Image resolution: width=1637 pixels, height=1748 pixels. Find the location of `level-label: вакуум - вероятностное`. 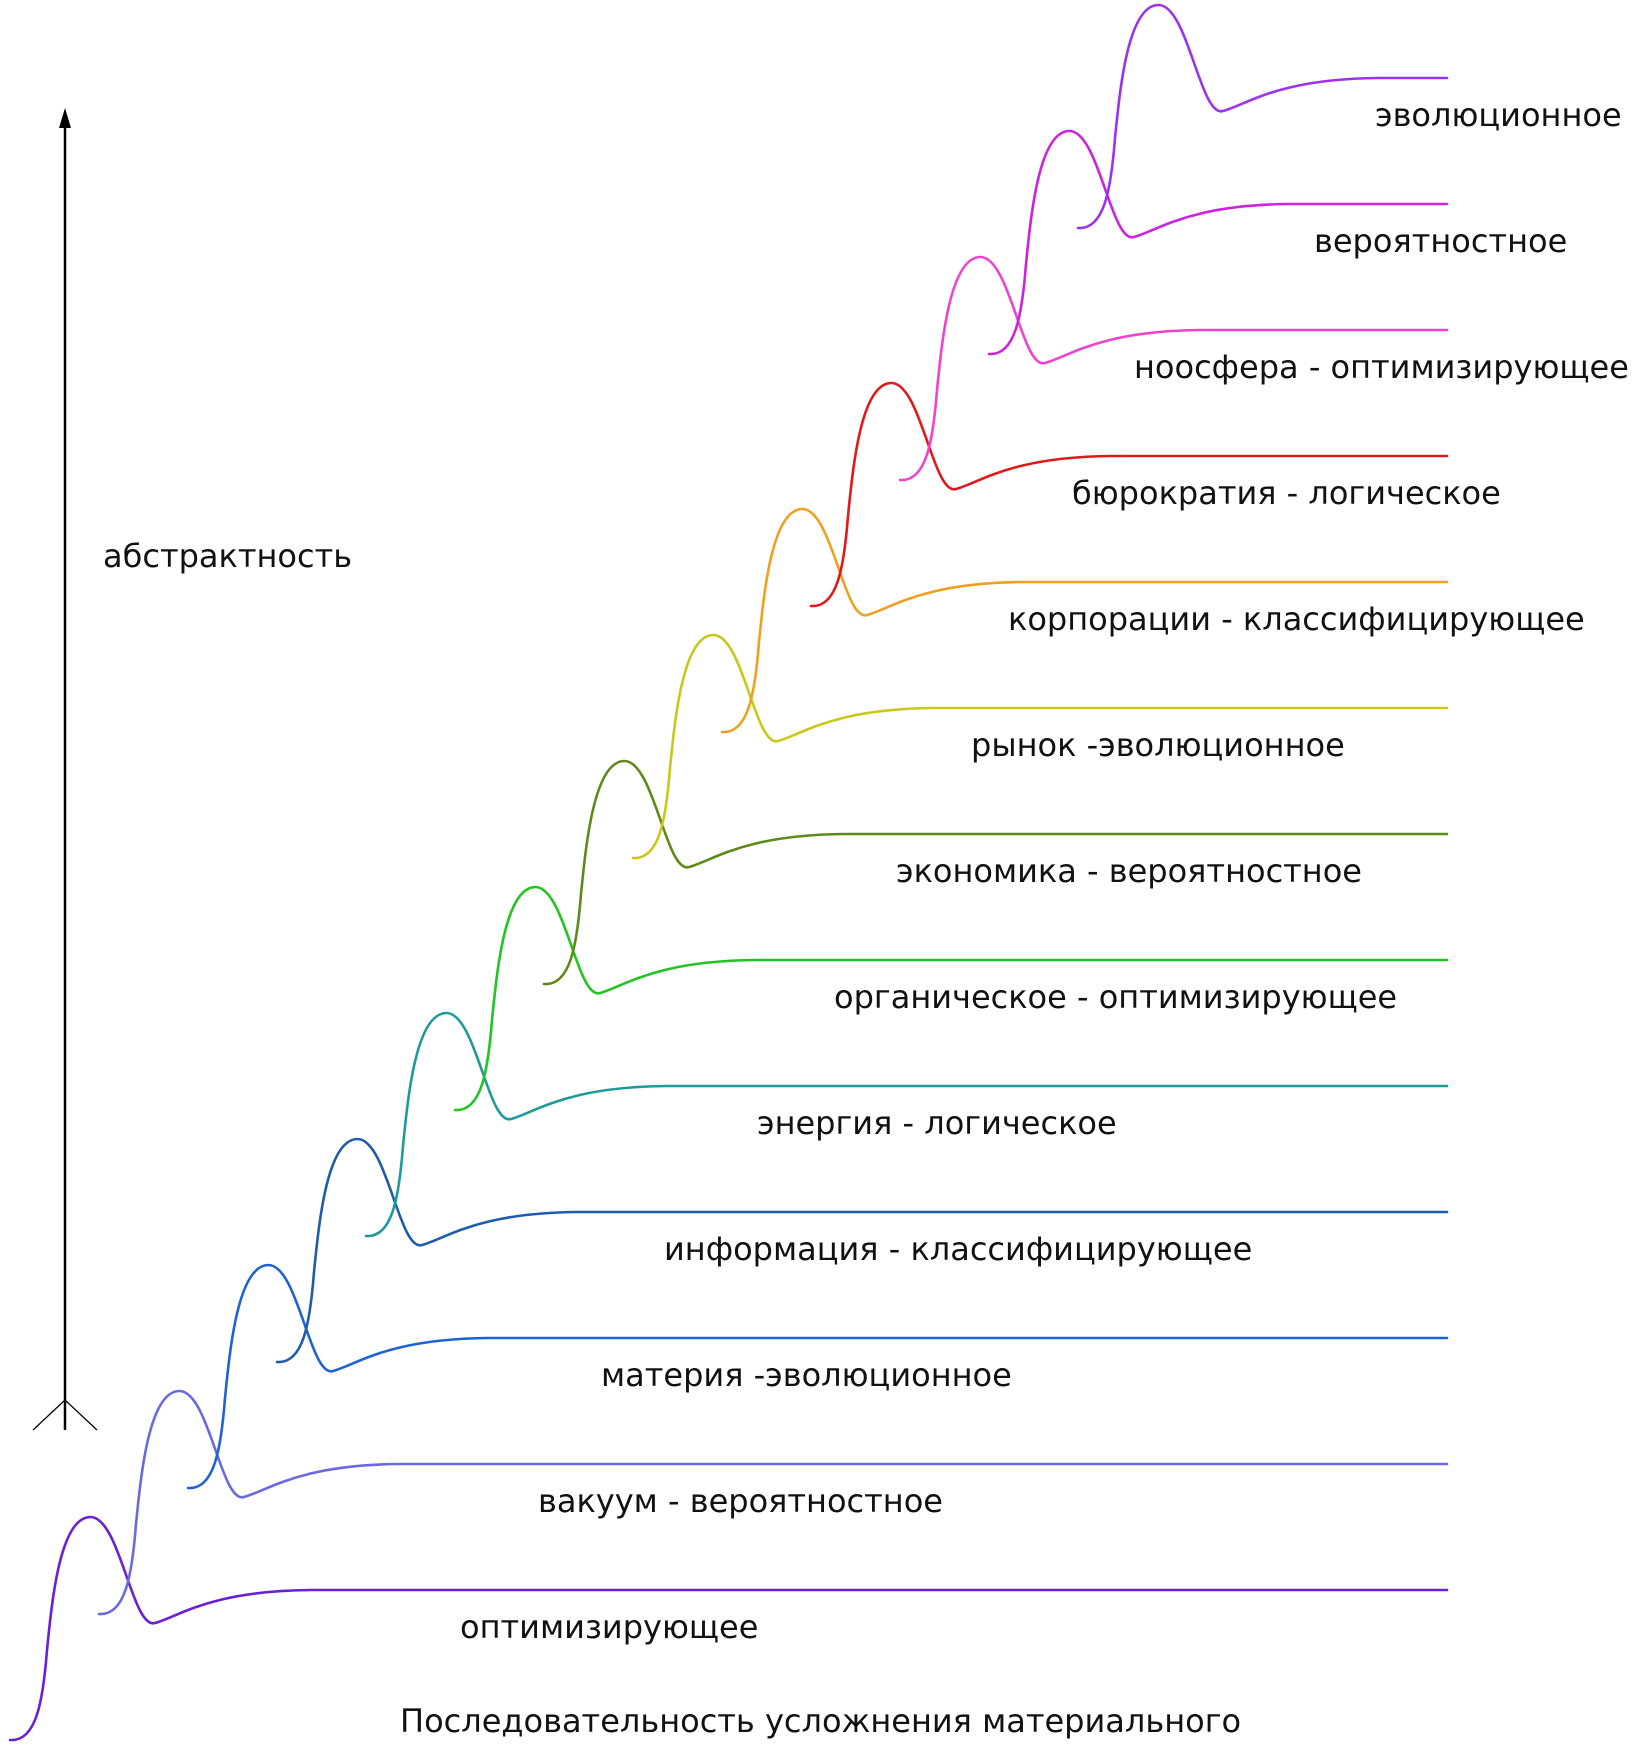

level-label: вакуум - вероятностное is located at coordinates (740, 1501).